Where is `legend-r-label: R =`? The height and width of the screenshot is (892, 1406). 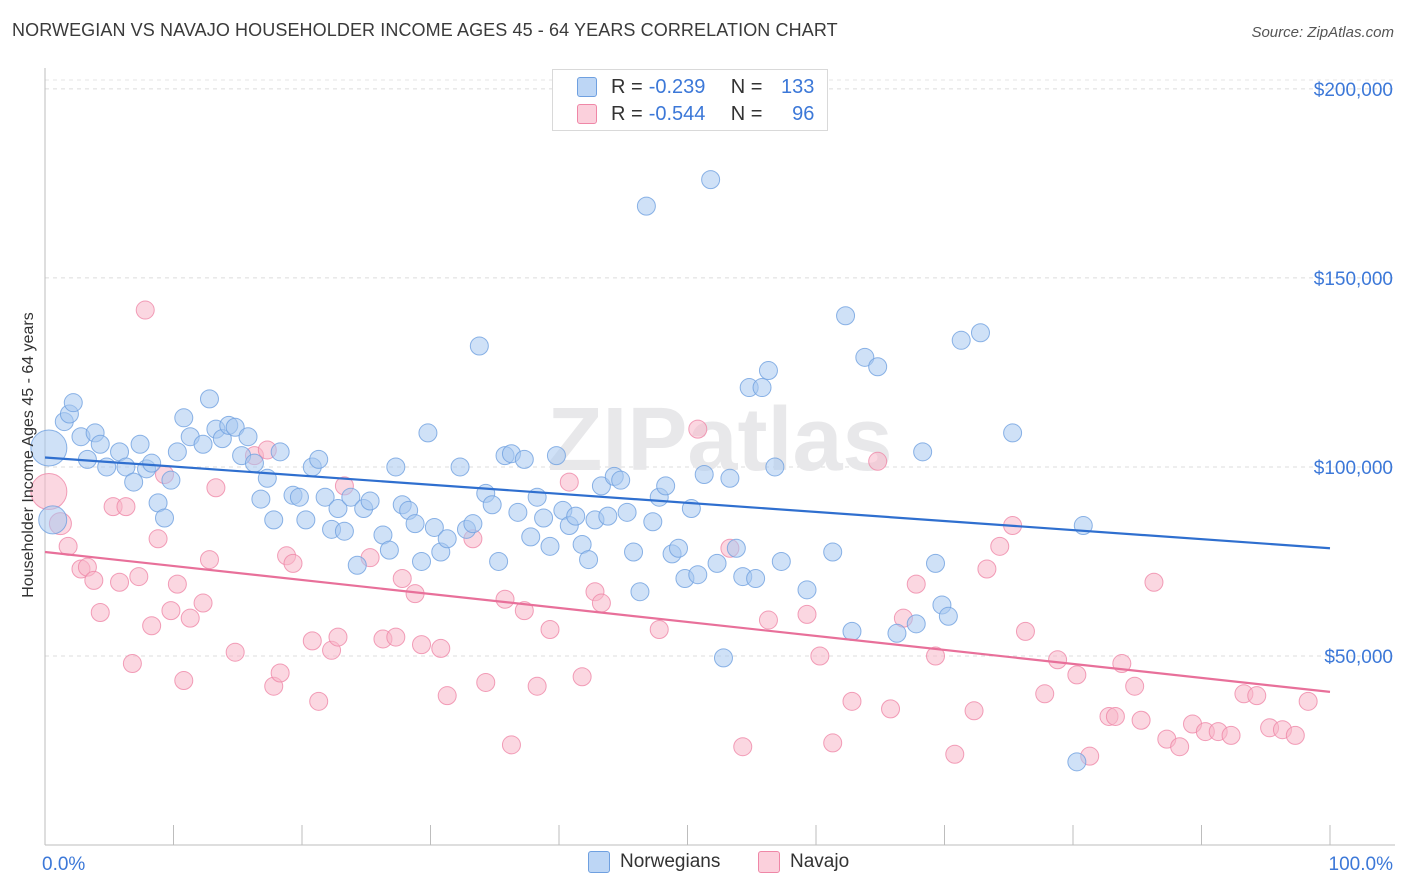
legend-r-label: R = is located at coordinates (627, 113).